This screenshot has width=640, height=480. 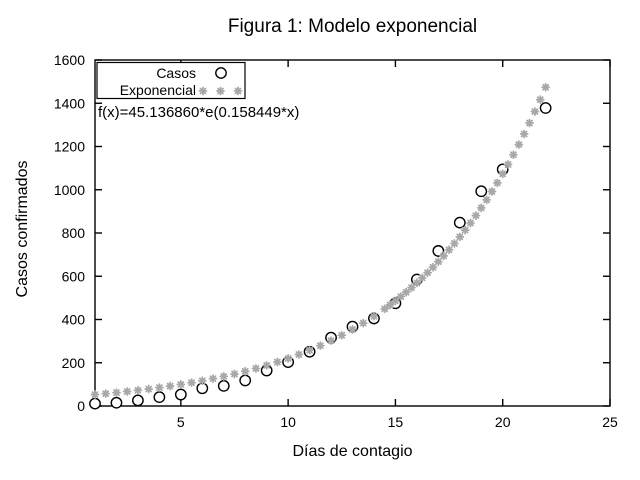 I want to click on legend-label-exponencial: Exponencial, so click(x=158, y=90).